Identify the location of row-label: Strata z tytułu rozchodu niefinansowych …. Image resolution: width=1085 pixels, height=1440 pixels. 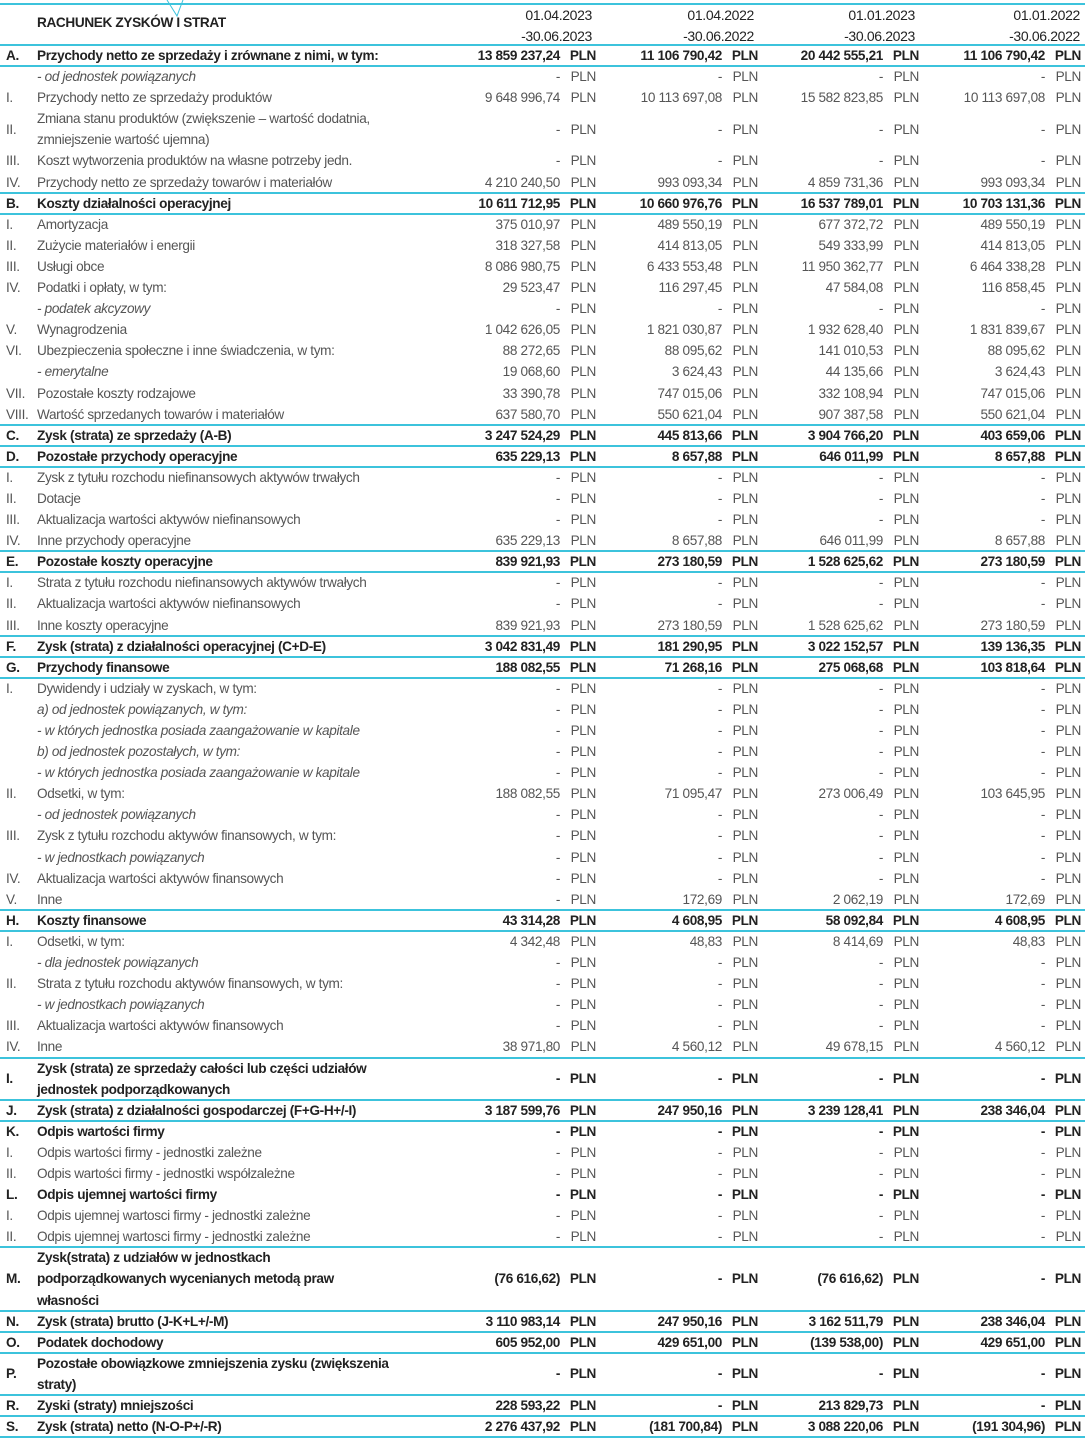
(202, 583).